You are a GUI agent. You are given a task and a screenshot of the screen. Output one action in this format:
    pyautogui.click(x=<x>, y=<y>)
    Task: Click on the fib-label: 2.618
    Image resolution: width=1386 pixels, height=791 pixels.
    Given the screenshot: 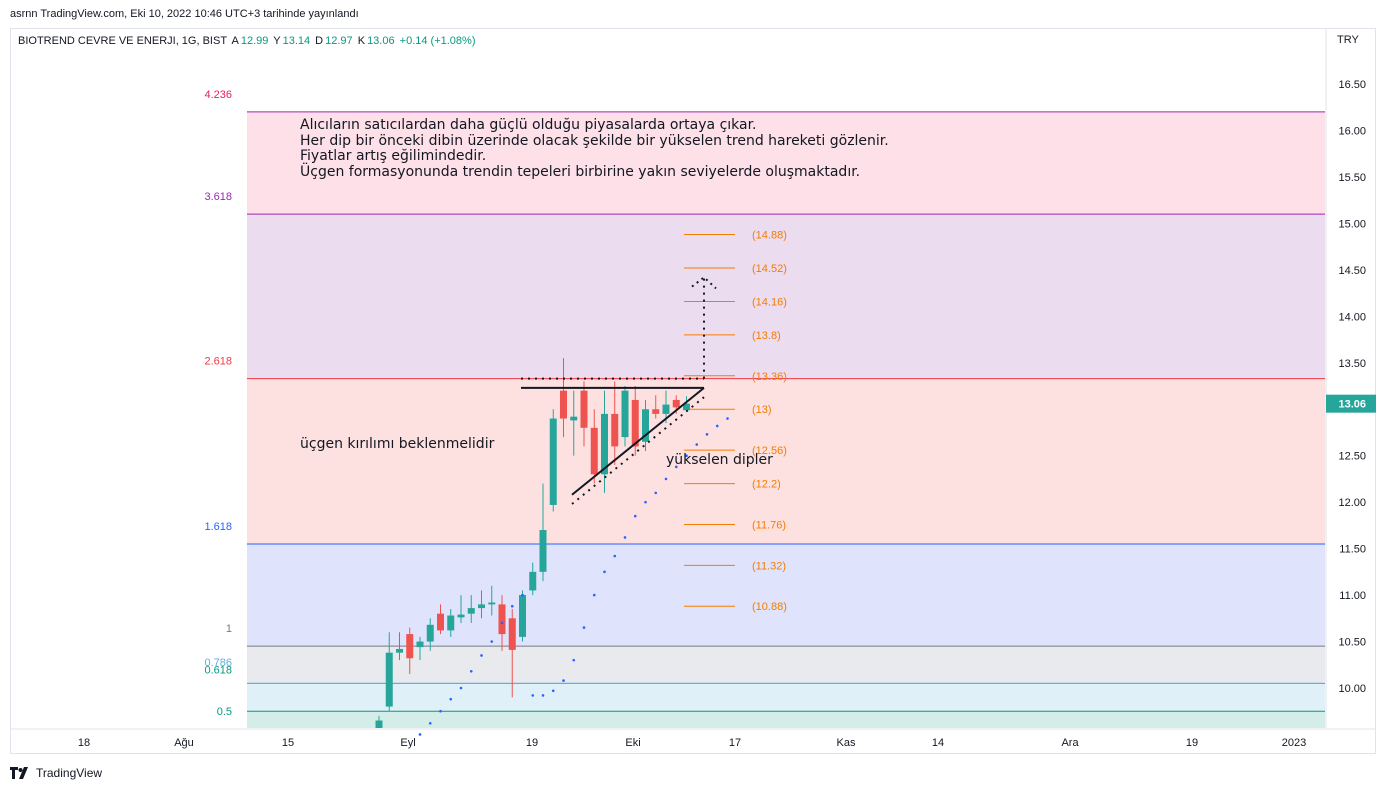 What is the action you would take?
    pyautogui.click(x=218, y=362)
    